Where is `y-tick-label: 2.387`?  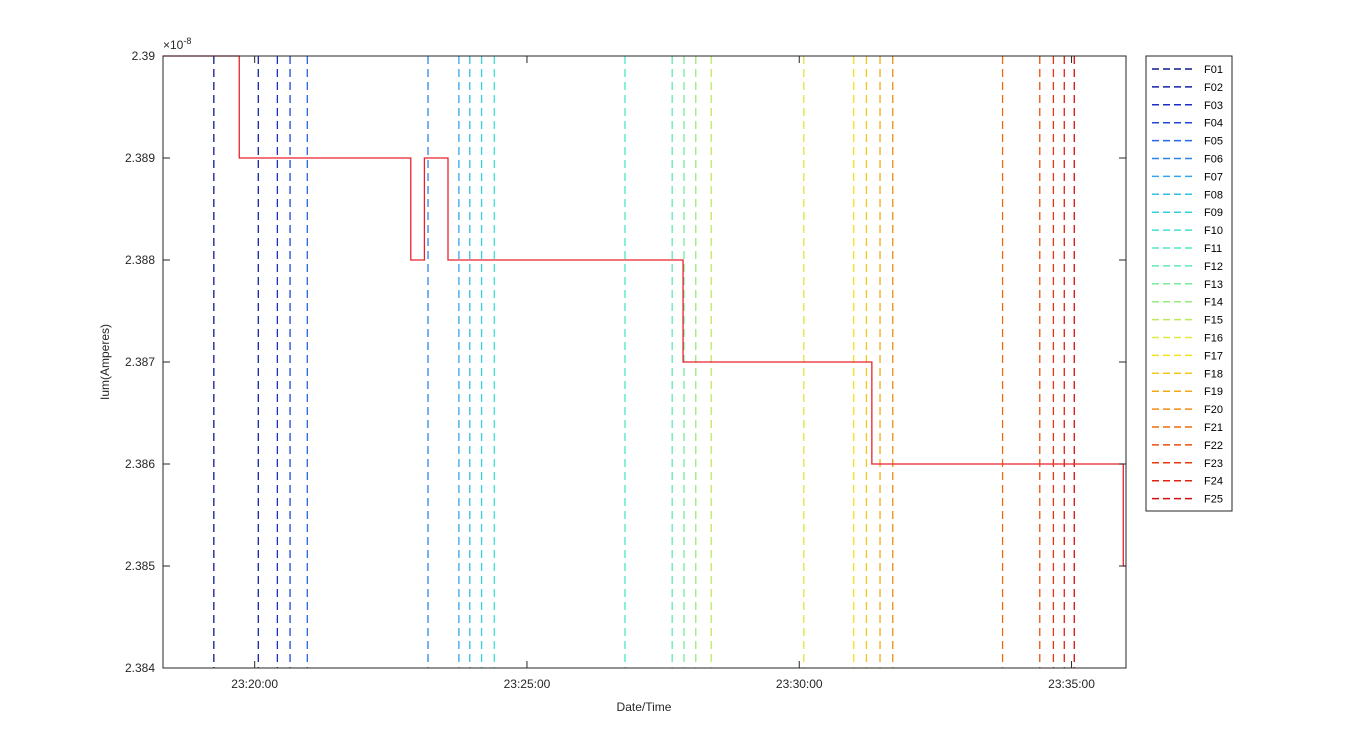
y-tick-label: 2.387 is located at coordinates (140, 362).